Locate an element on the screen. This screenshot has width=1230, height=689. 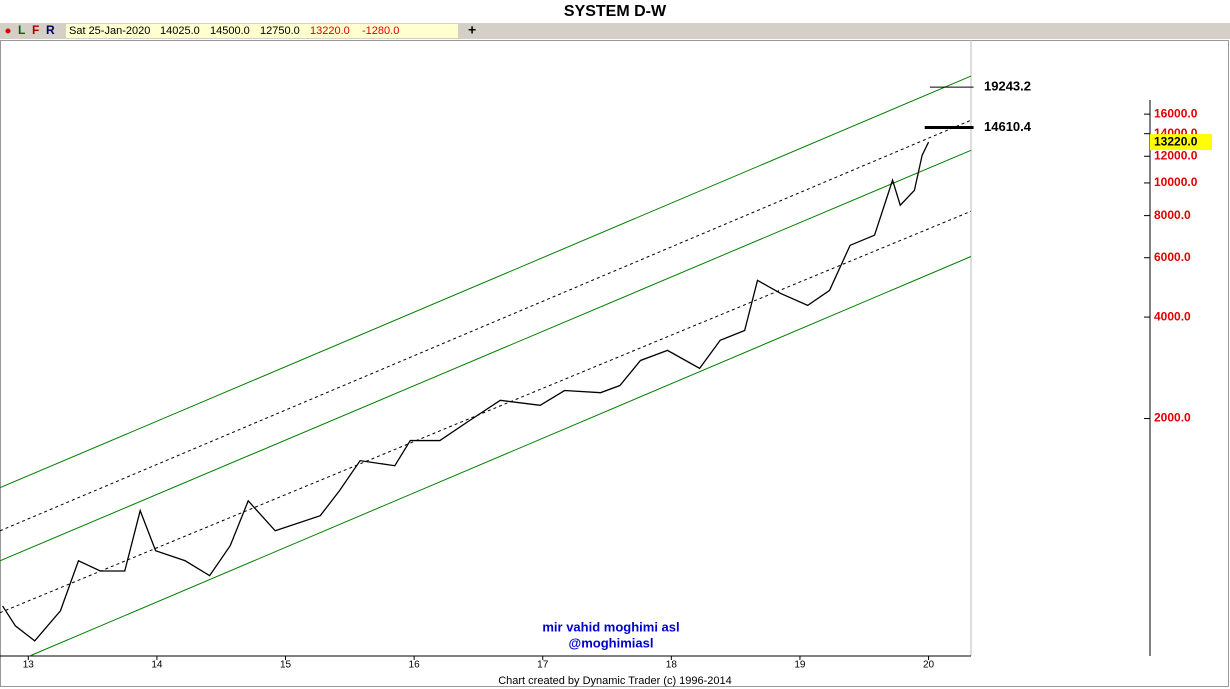
x-tick-label: 16 is located at coordinates (415, 665).